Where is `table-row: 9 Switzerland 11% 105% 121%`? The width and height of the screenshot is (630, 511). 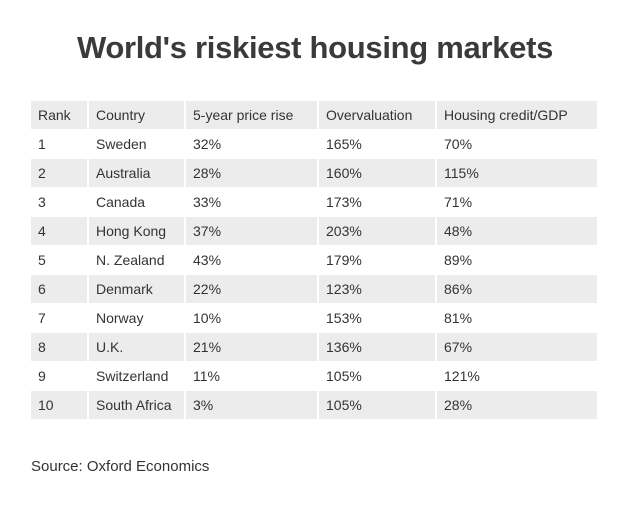
table-row: 9 Switzerland 11% 105% 121% is located at coordinates (314, 376).